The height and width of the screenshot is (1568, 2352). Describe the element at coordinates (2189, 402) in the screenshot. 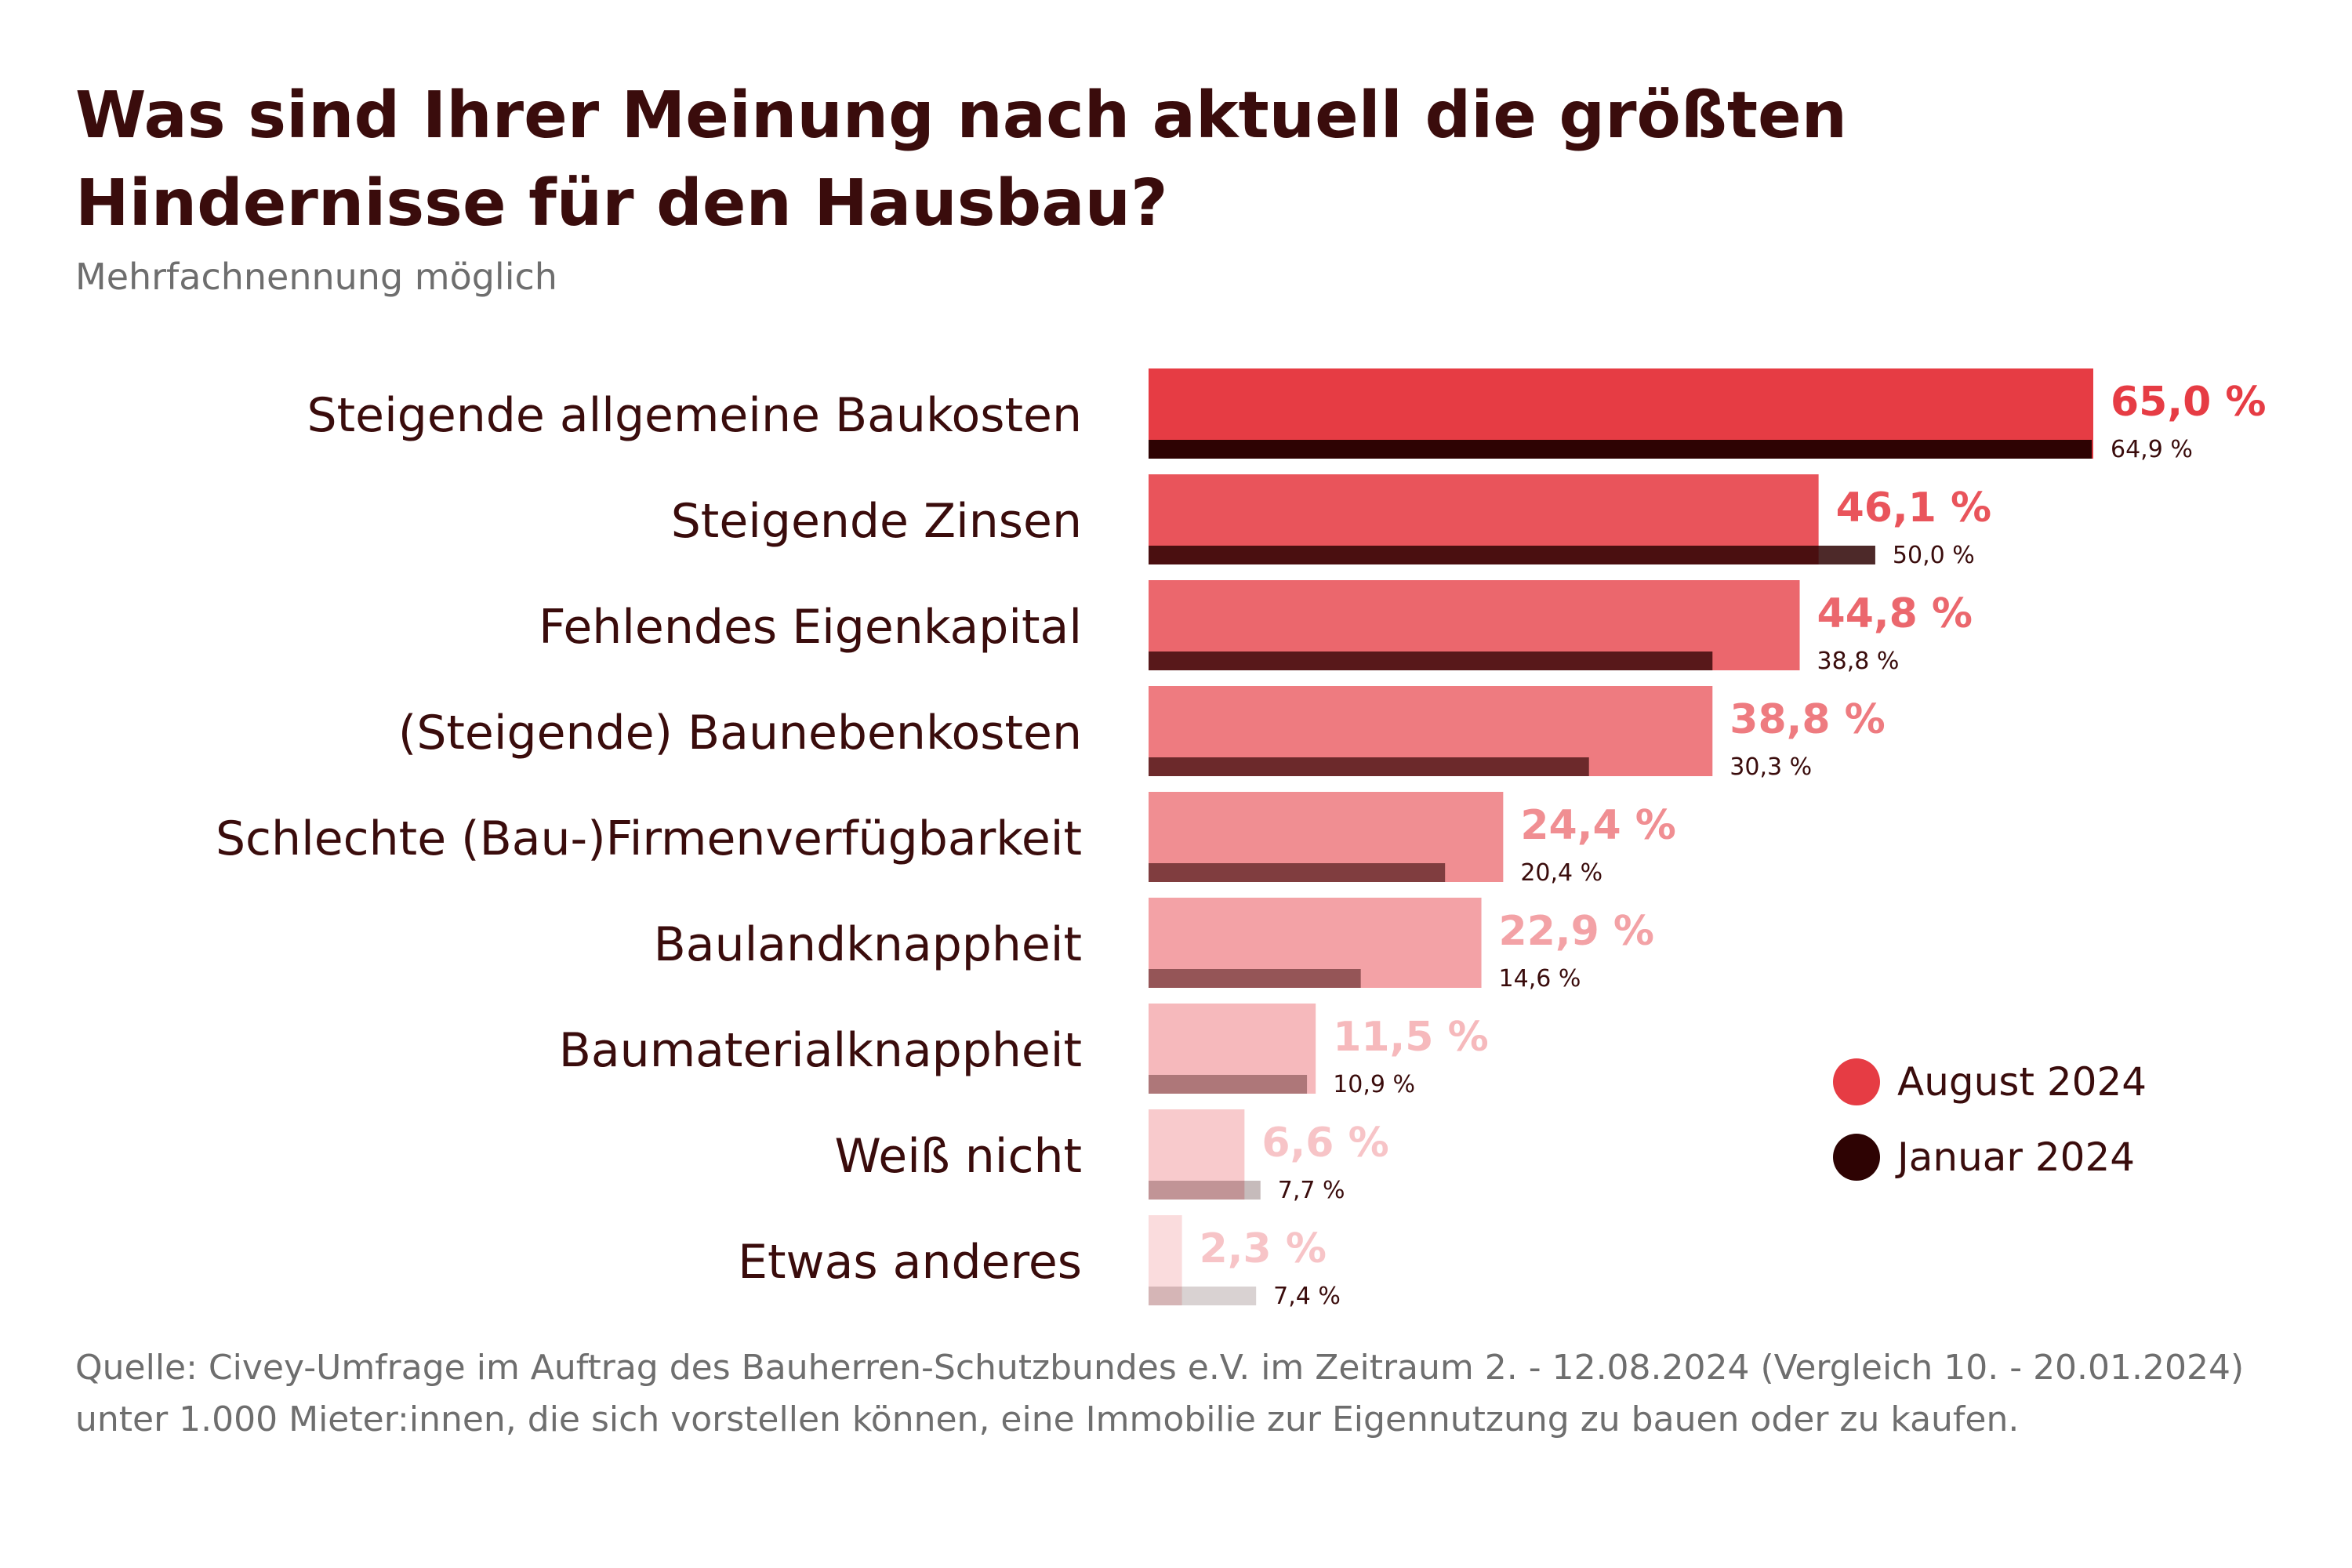

I see `value-label-august: 65,0 %` at that location.